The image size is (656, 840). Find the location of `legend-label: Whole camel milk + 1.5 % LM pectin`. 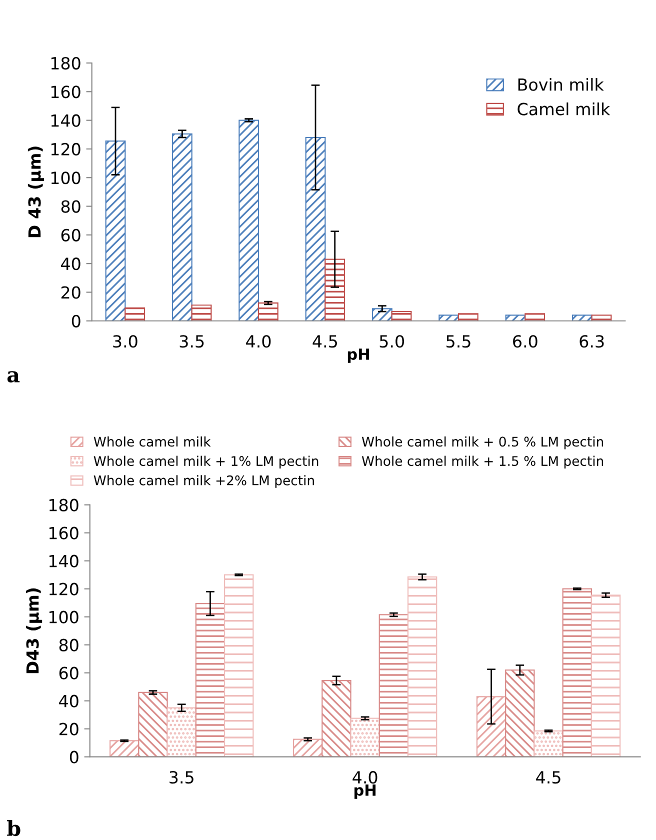

legend-label: Whole camel milk + 1.5 % LM pectin is located at coordinates (483, 462).